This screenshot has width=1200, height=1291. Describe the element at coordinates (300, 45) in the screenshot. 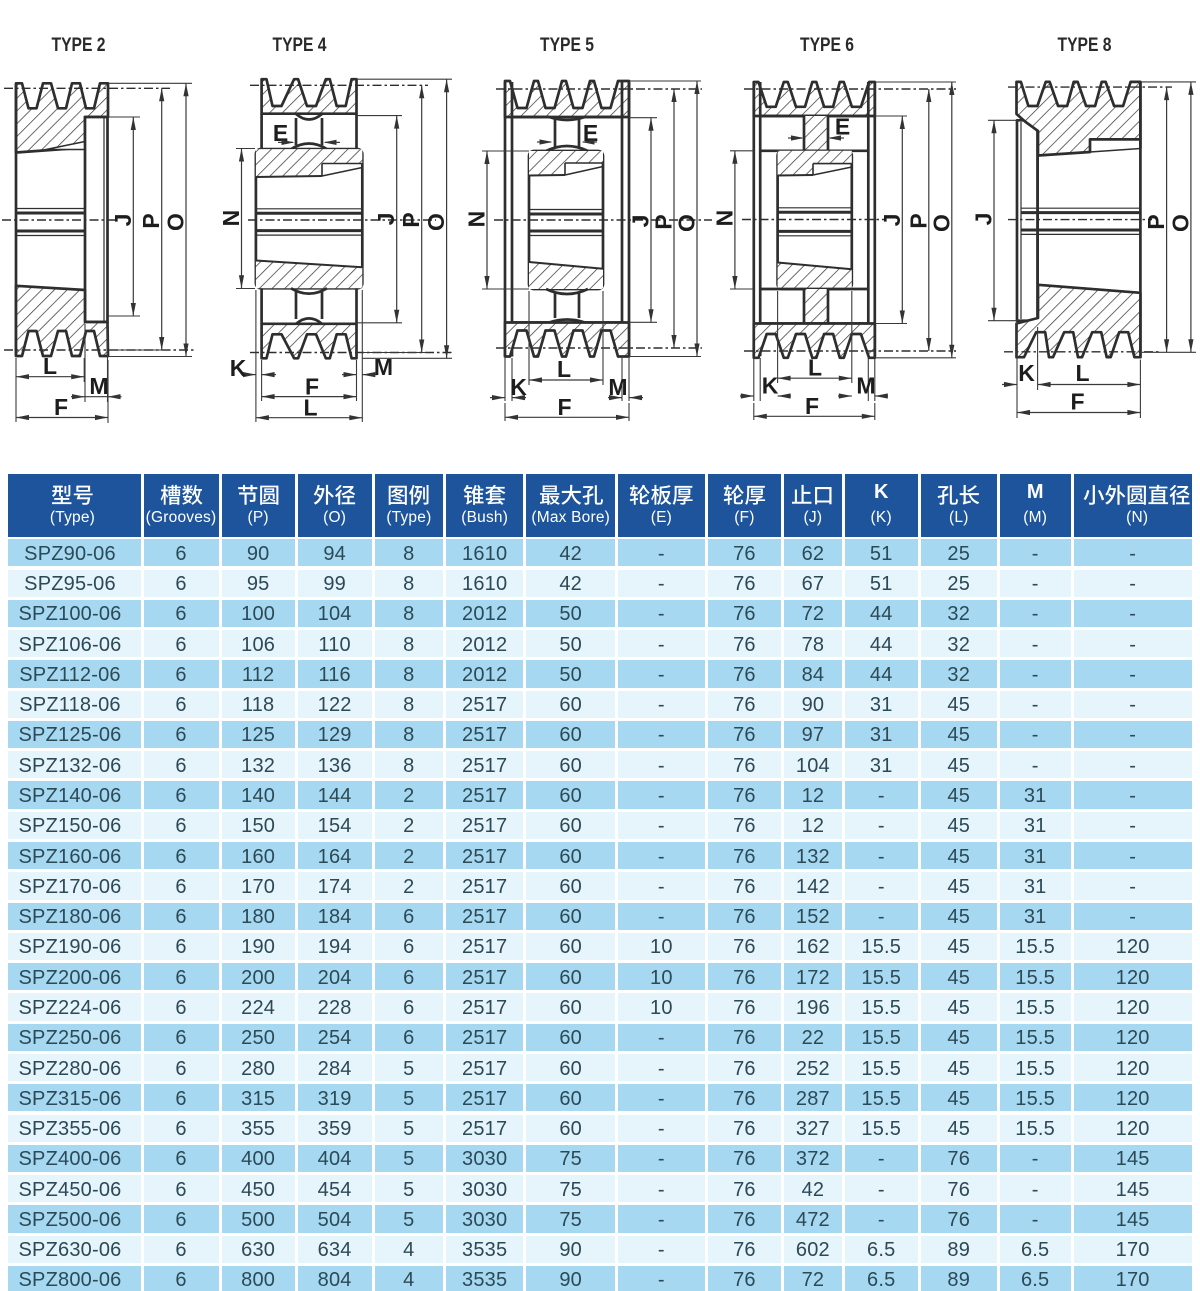

I see `svg-text: TYPE 4` at that location.